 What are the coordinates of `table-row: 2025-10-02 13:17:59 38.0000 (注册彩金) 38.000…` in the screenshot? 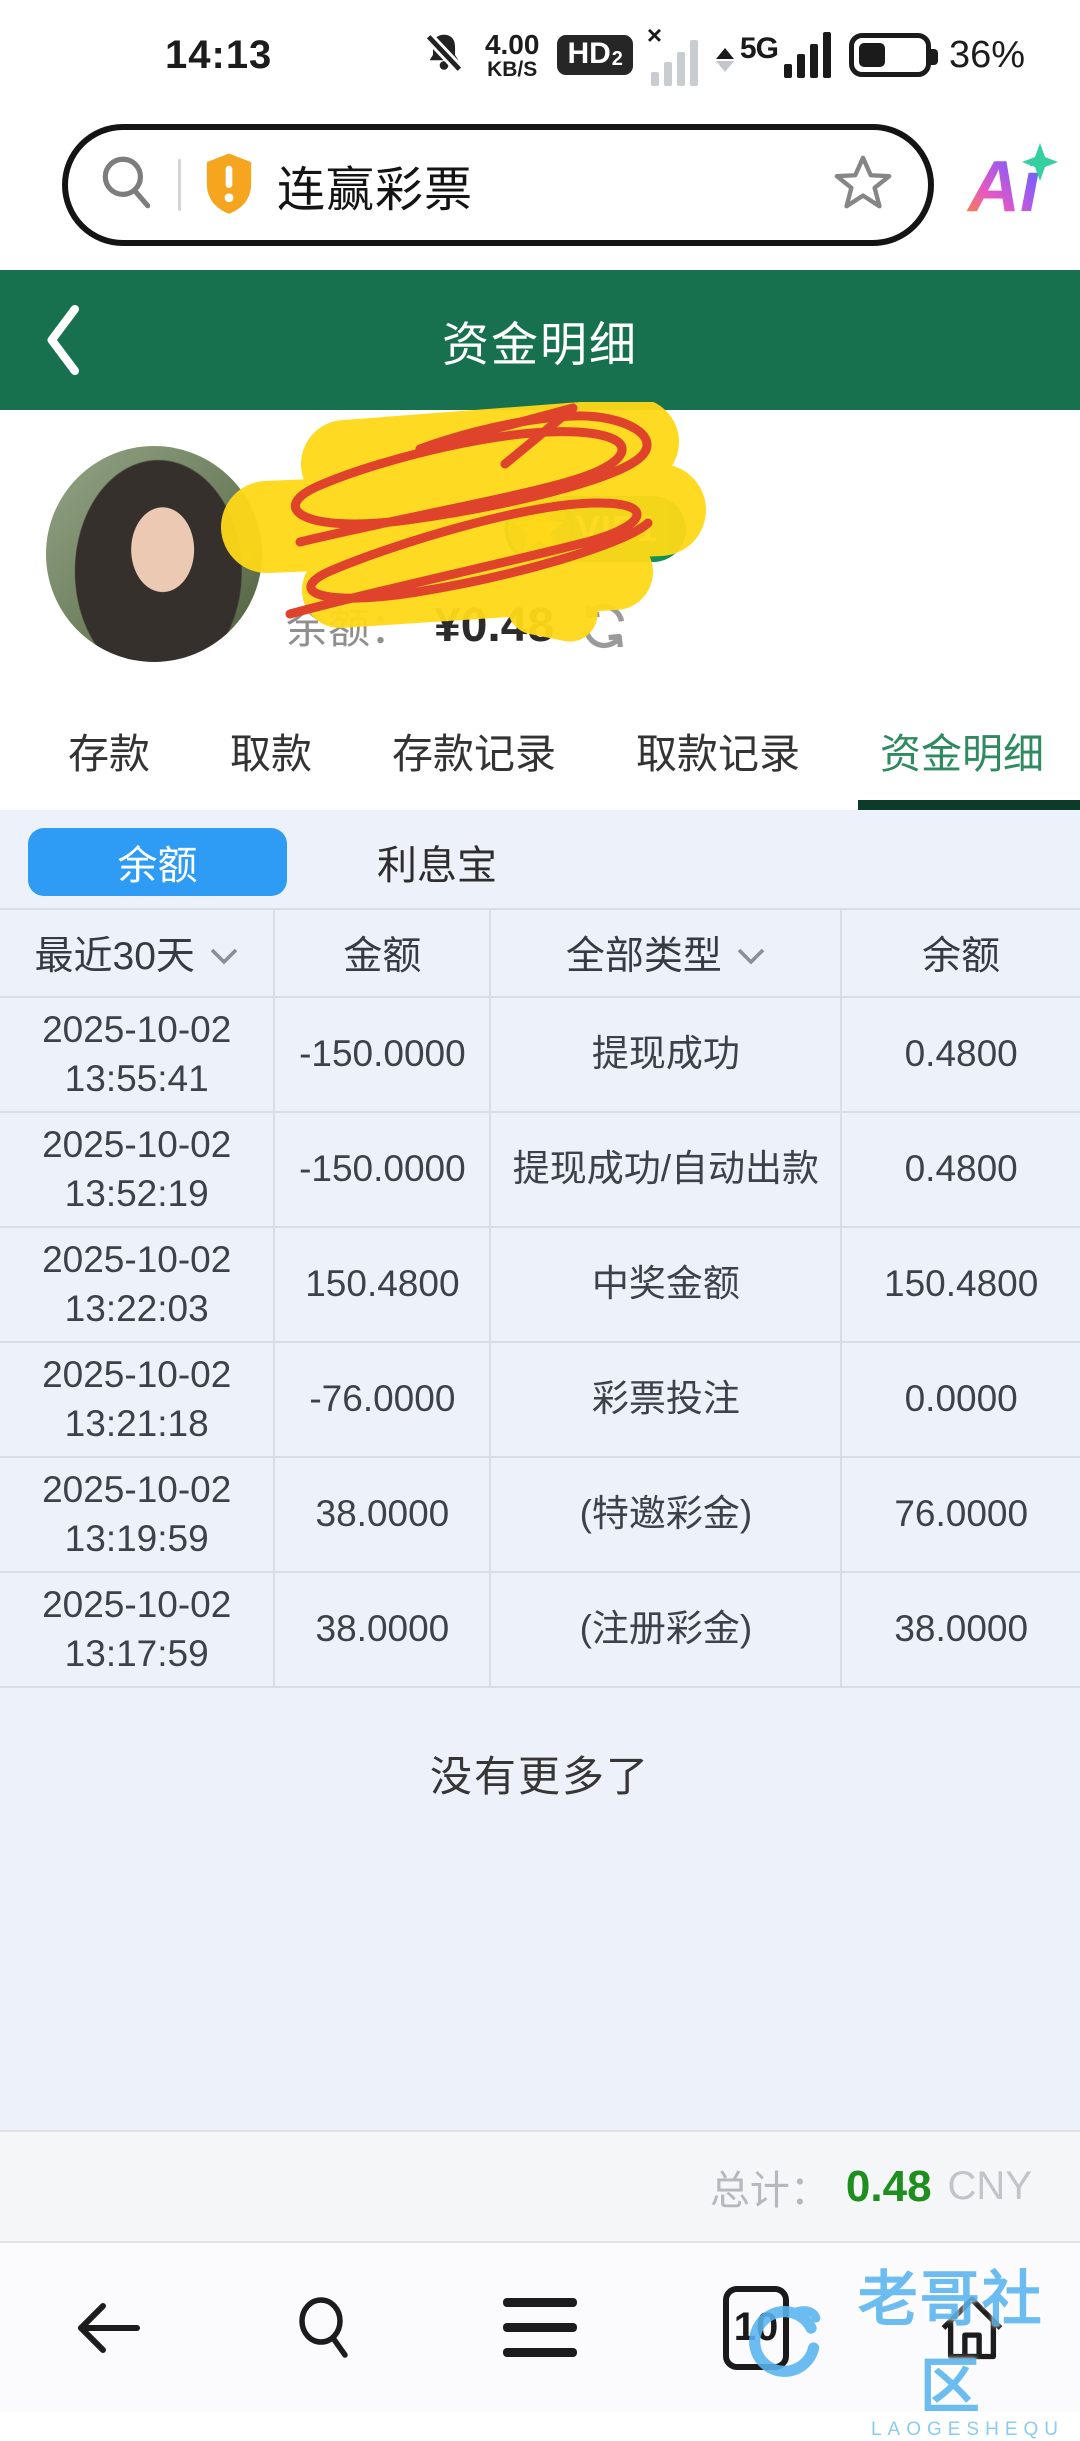 It's located at (540, 1630).